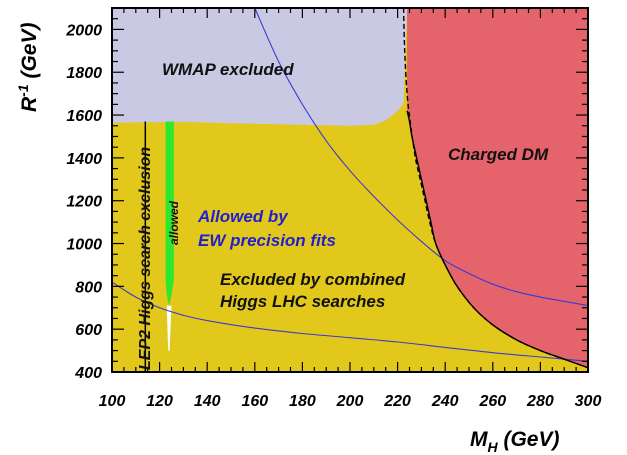  I want to click on lep2-label: LEP2 Higgs search exclusion, so click(145, 258).